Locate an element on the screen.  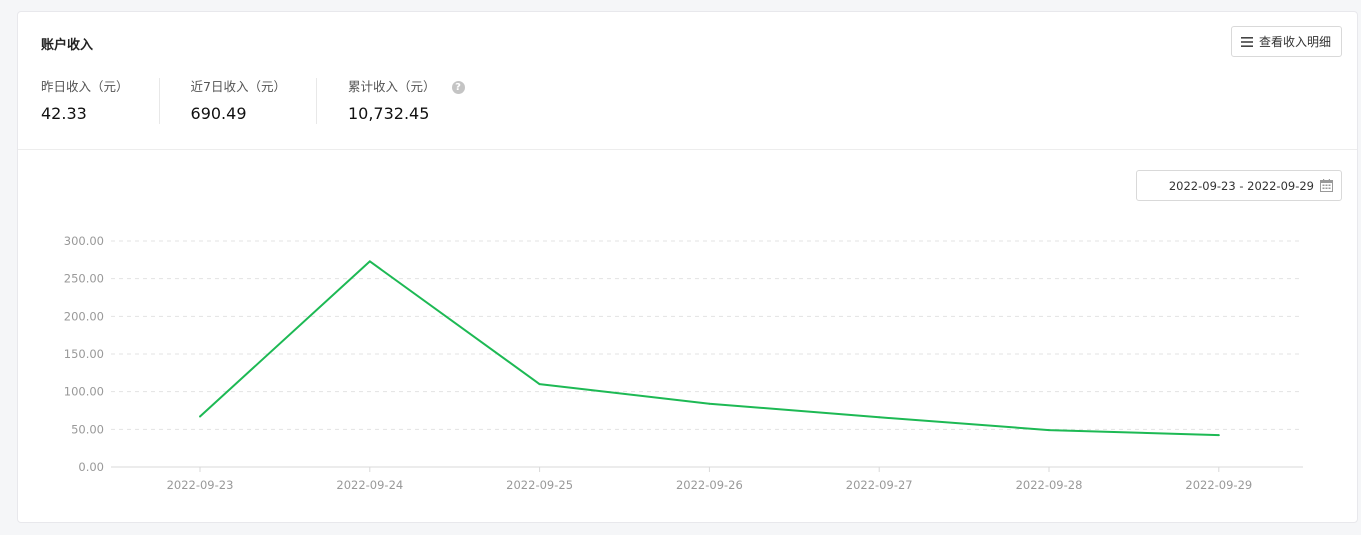
x-tick-label: 2022-09-26 is located at coordinates (709, 485).